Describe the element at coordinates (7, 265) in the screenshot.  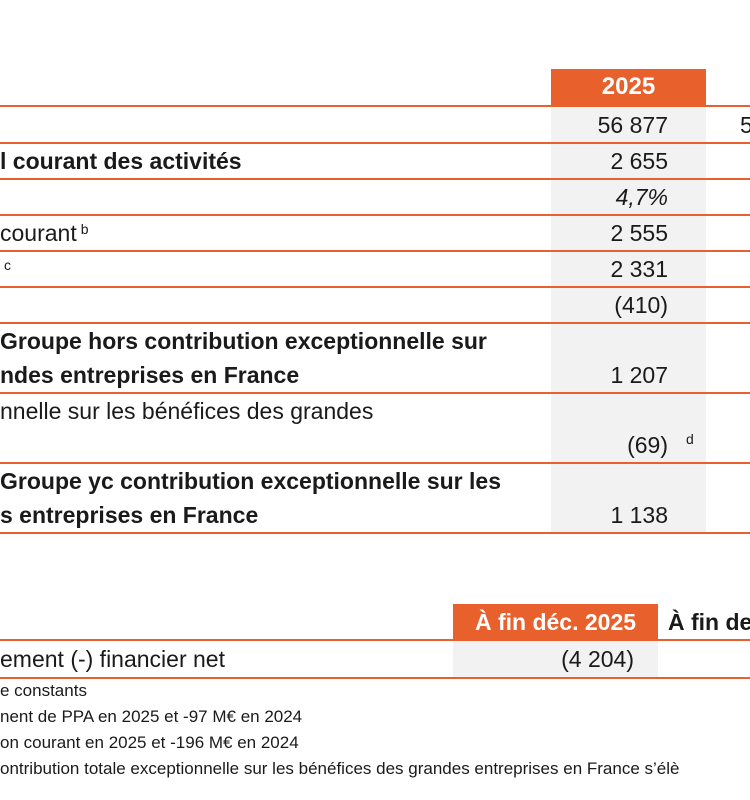
I see `footnote-marker: c` at that location.